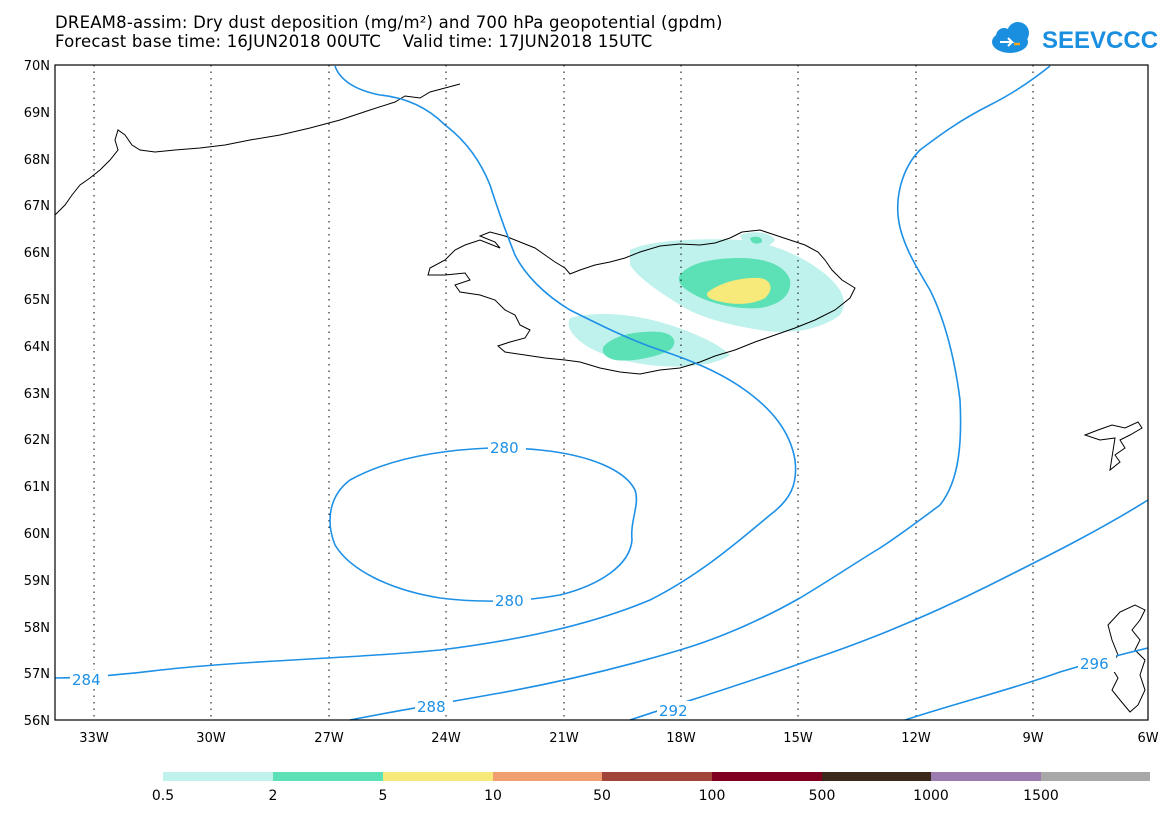 The height and width of the screenshot is (815, 1175). Describe the element at coordinates (37, 300) in the screenshot. I see `lat-label: 65N` at that location.